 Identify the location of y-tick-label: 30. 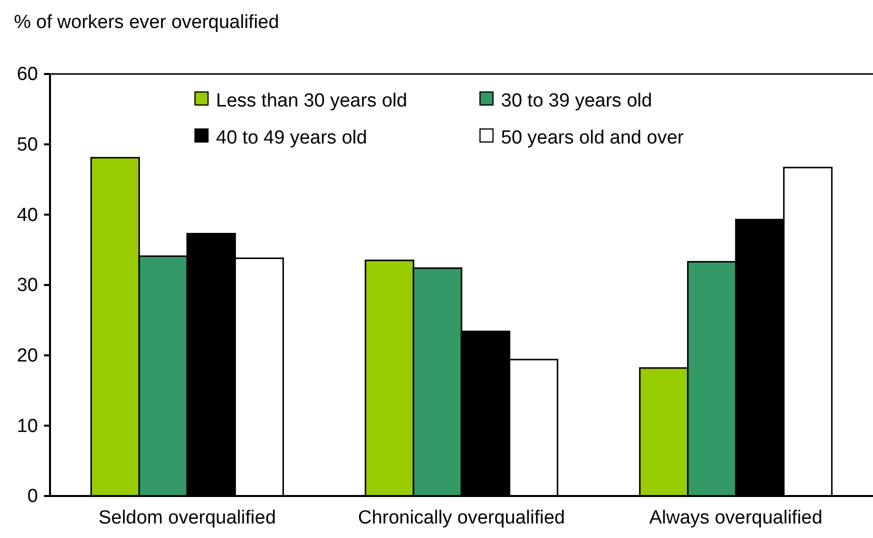
(27, 285).